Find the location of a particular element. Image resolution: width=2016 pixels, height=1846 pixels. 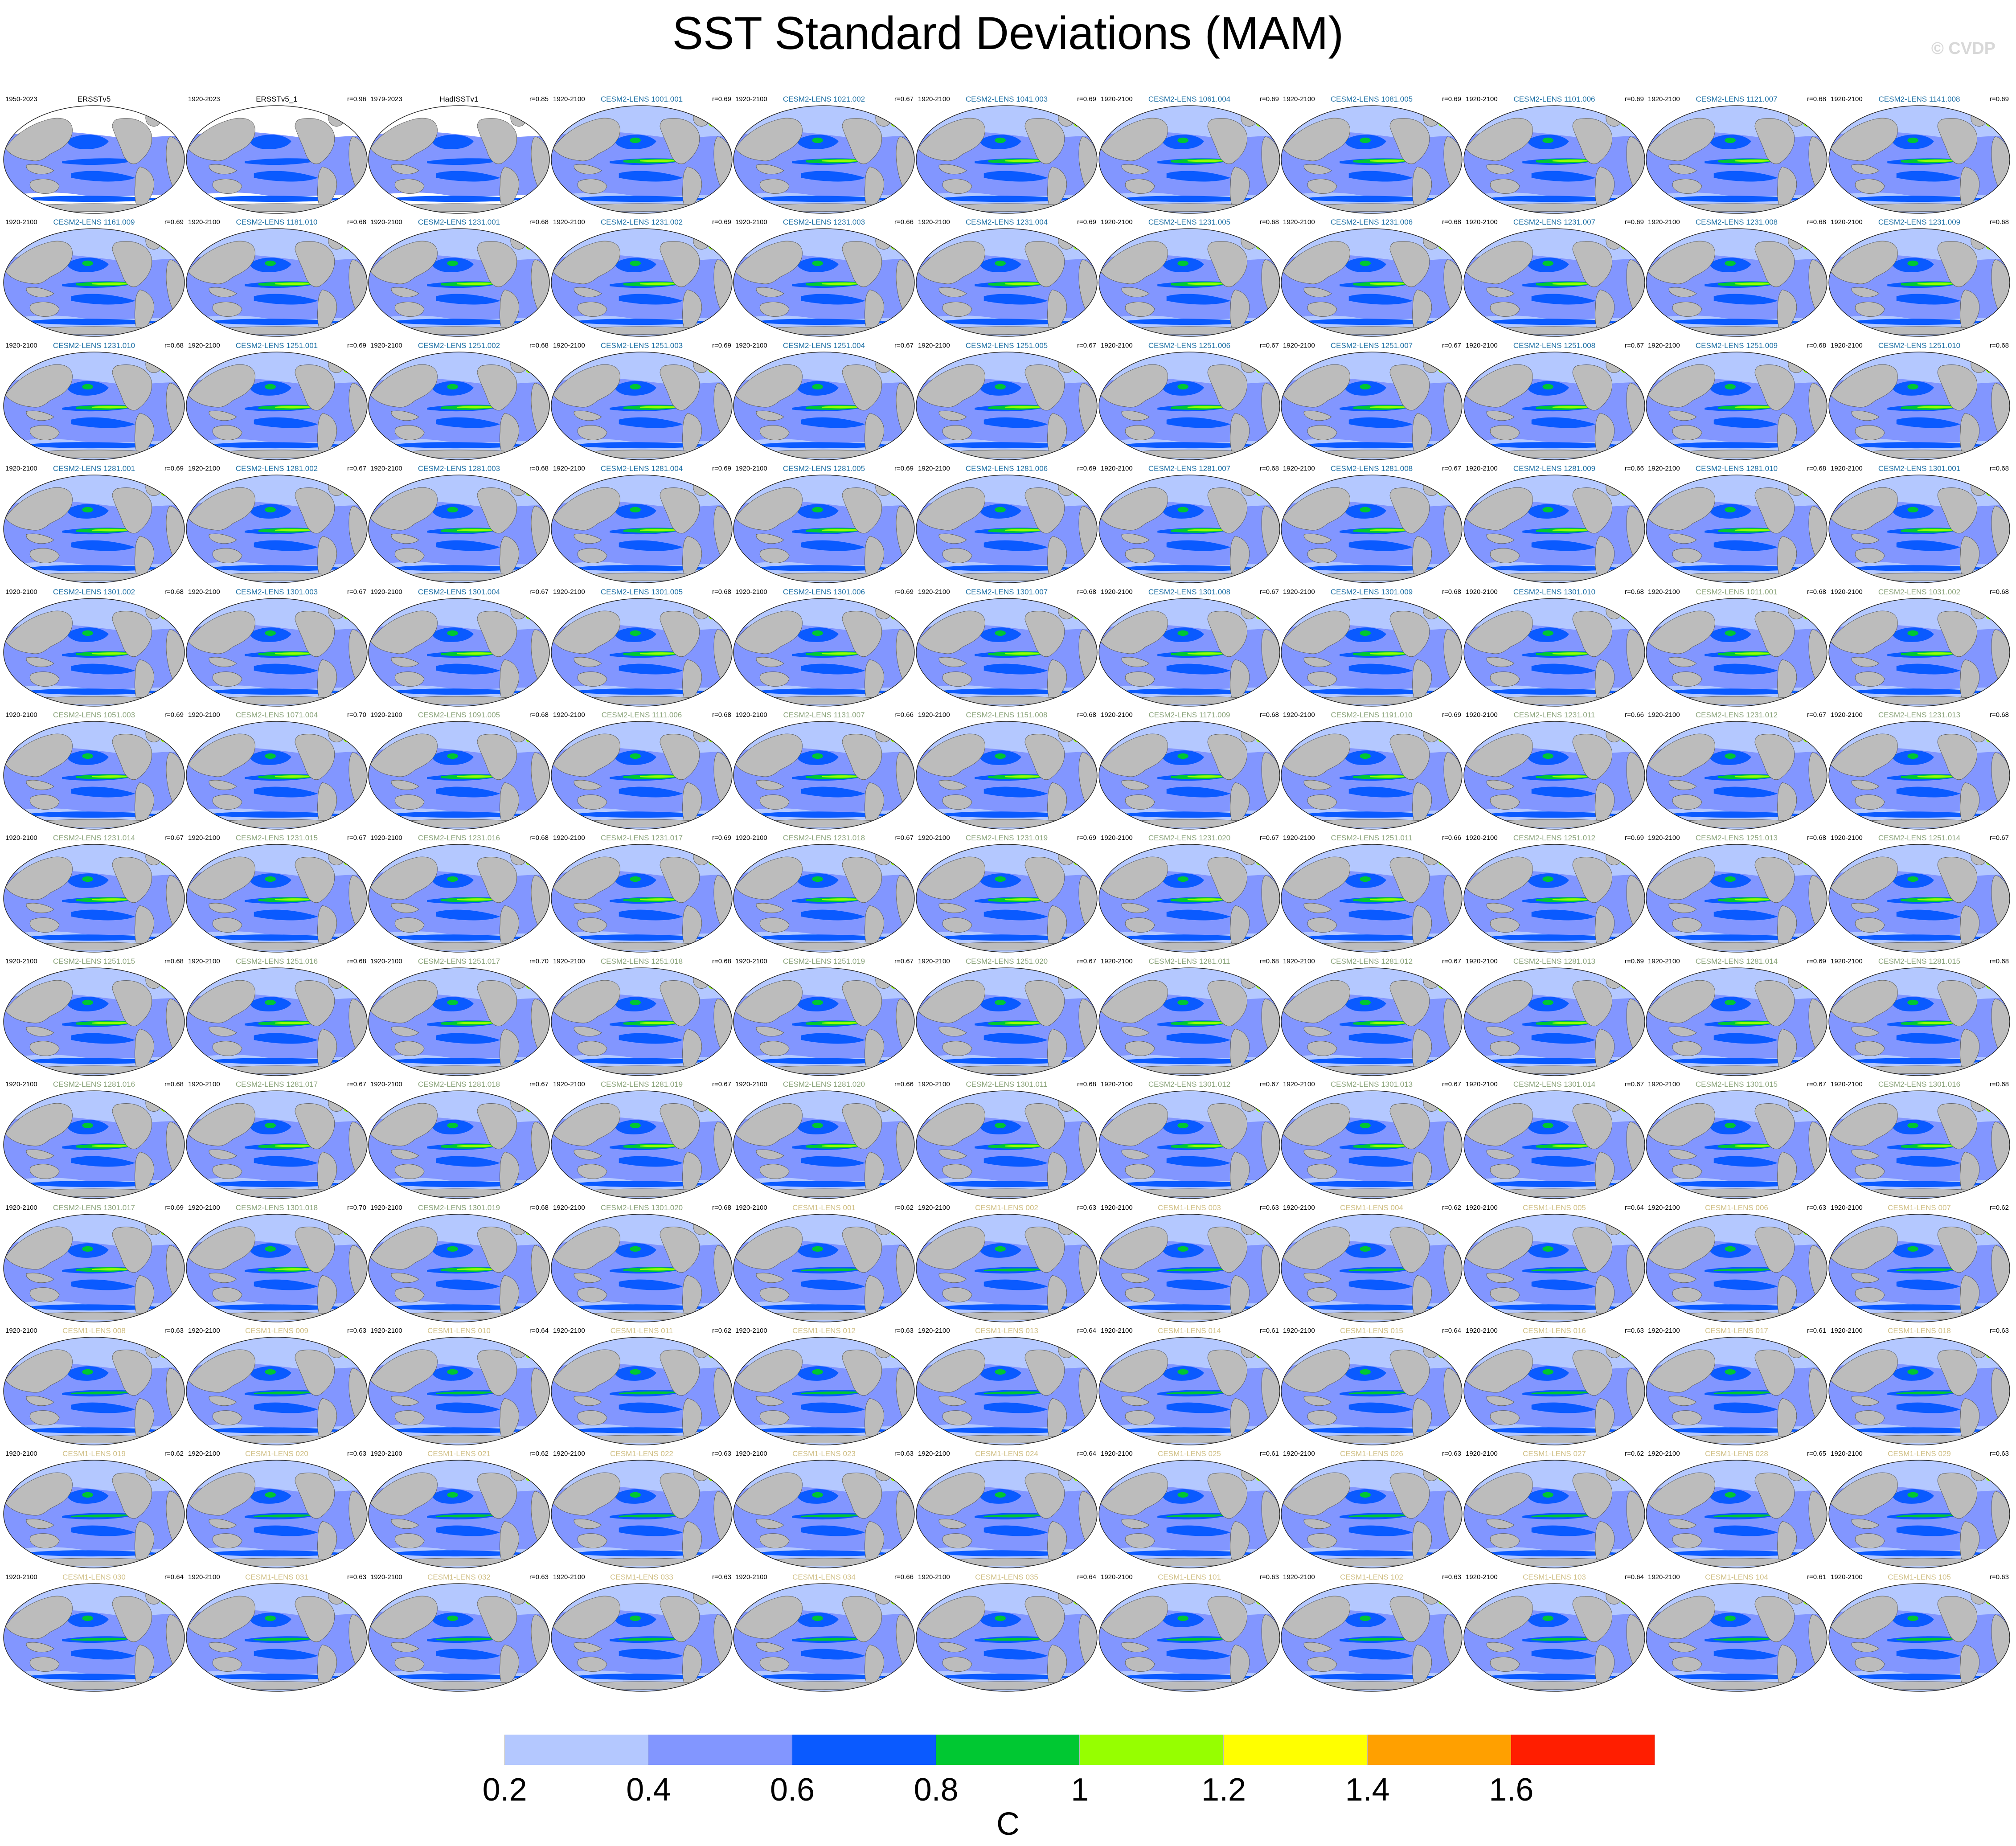

panel-dataset-name: CESM2-LENS 1281.002 is located at coordinates (276, 468).